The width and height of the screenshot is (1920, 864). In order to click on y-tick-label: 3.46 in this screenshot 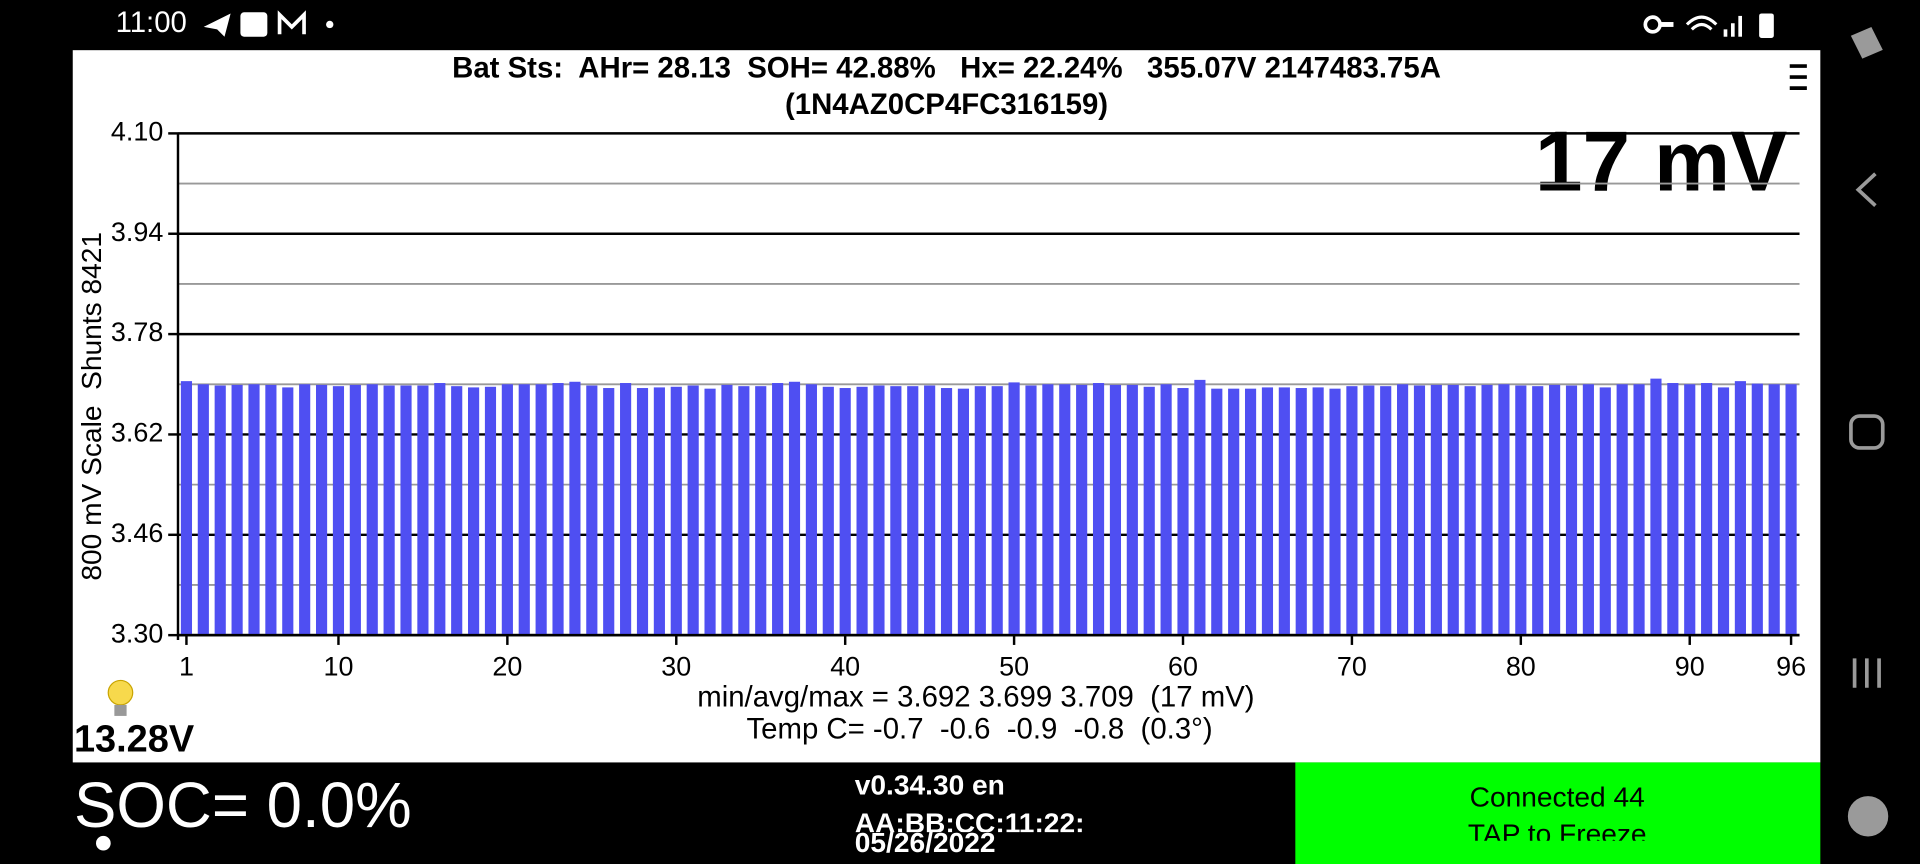, I will do `click(137, 533)`.